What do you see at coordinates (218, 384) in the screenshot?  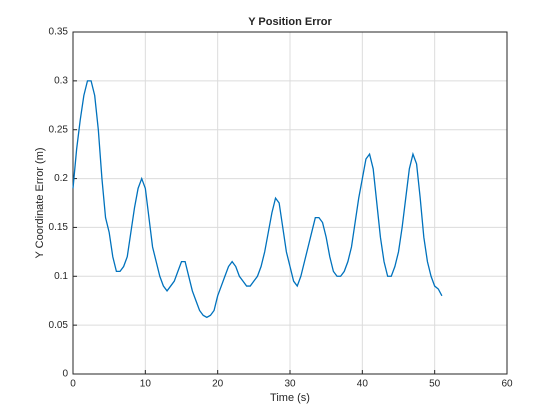 I see `x-tick-label: 20` at bounding box center [218, 384].